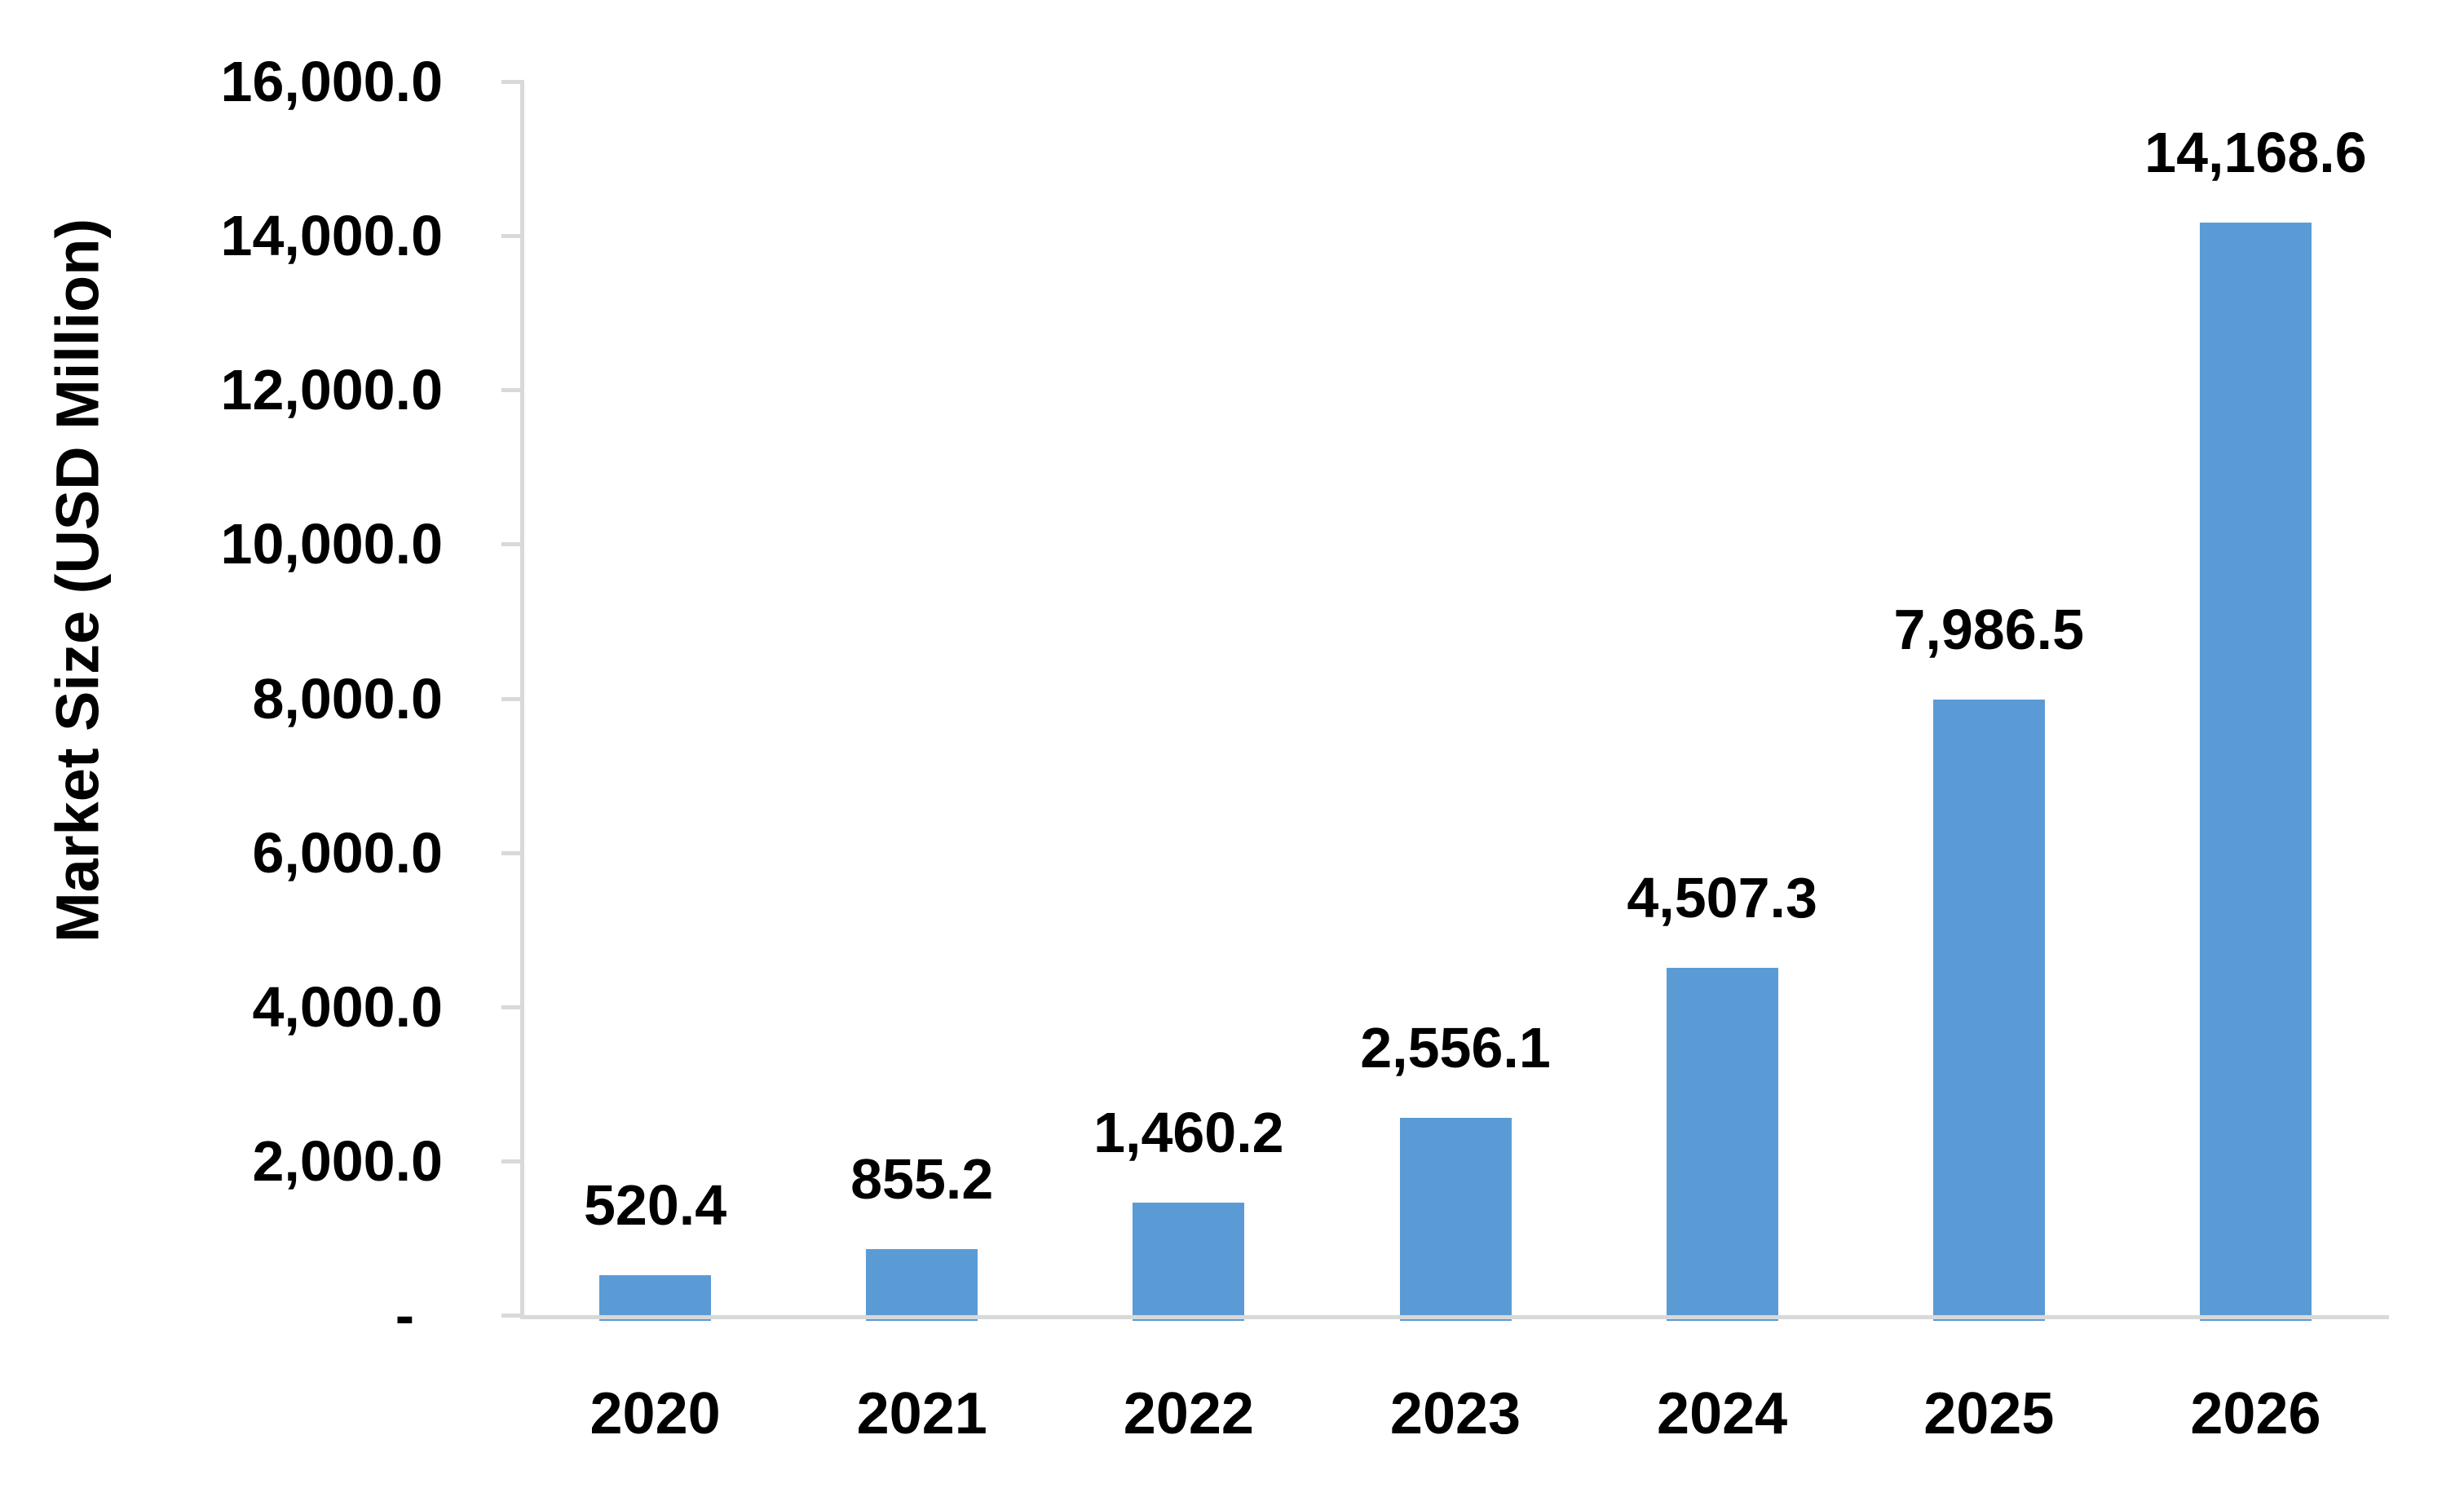 The height and width of the screenshot is (1488, 2464). What do you see at coordinates (347, 852) in the screenshot?
I see `y-axis-tick-label: 6,000.0` at bounding box center [347, 852].